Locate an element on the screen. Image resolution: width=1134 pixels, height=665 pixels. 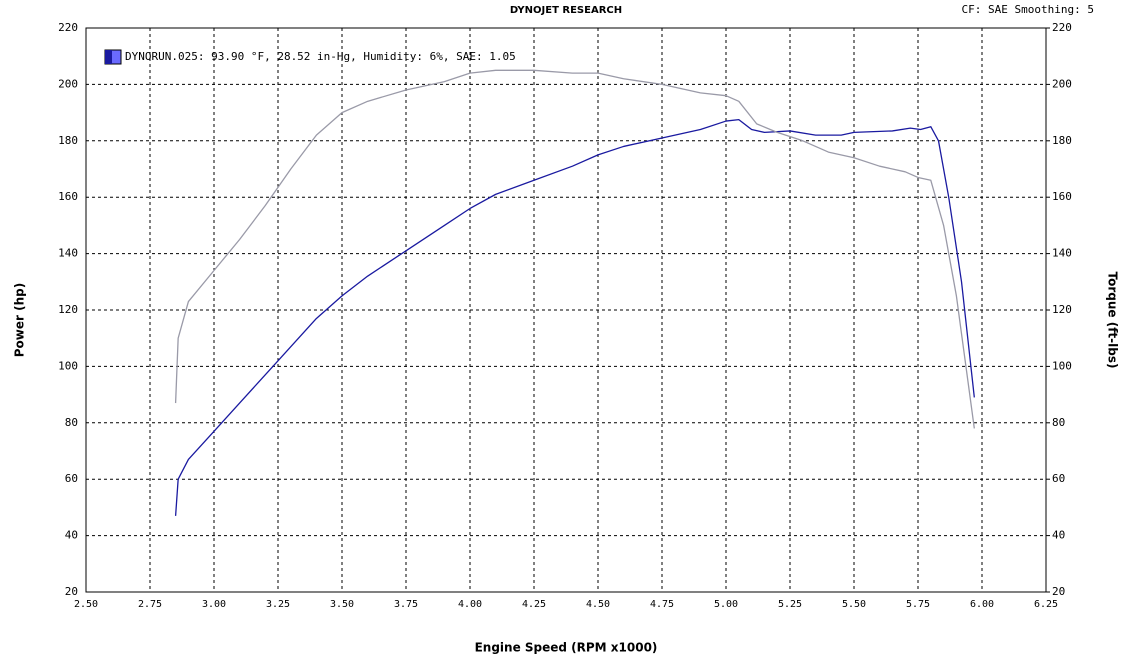
y-tick-label: 80 is located at coordinates (71, 422).